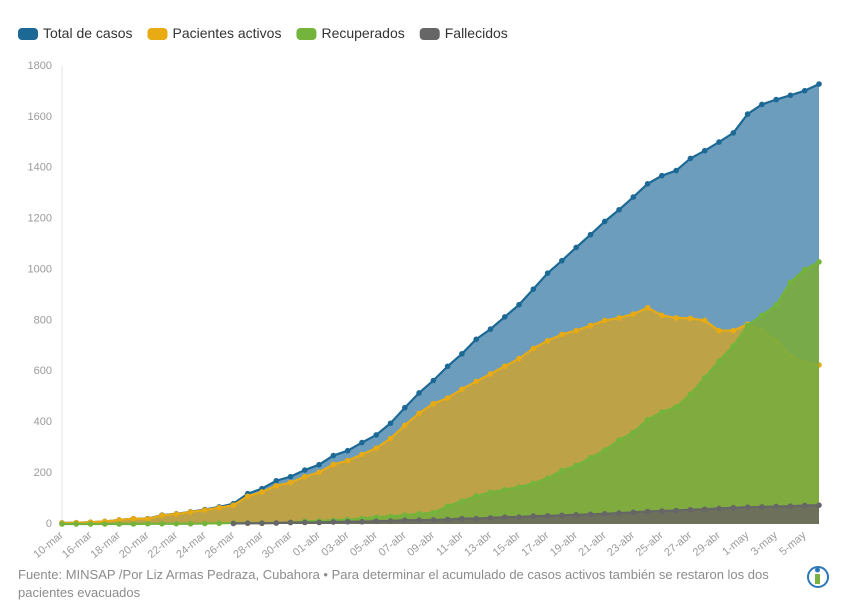 The width and height of the screenshot is (846, 602). I want to click on y-tick-label: 200, so click(43, 473).